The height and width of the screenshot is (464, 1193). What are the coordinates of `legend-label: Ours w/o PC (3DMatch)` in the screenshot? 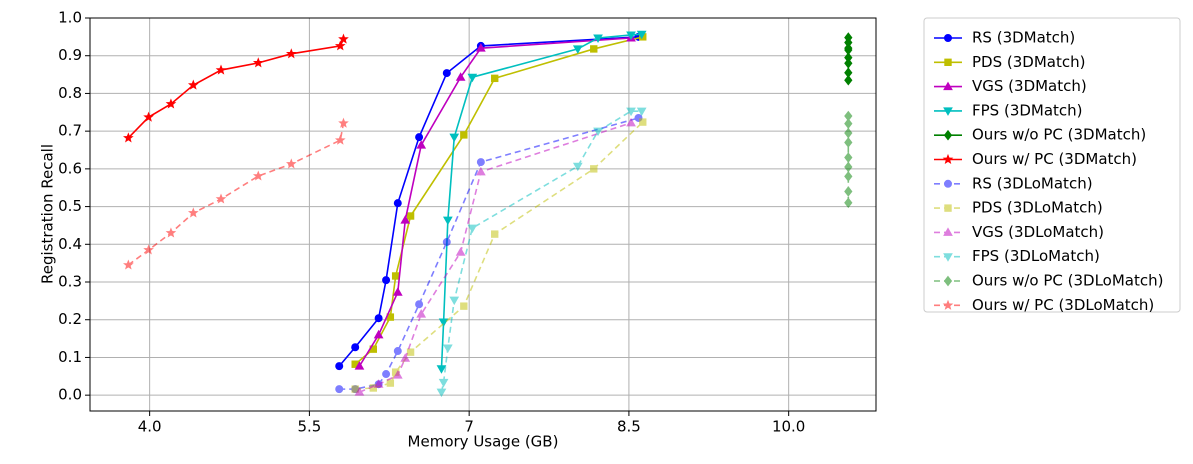 It's located at (1059, 135).